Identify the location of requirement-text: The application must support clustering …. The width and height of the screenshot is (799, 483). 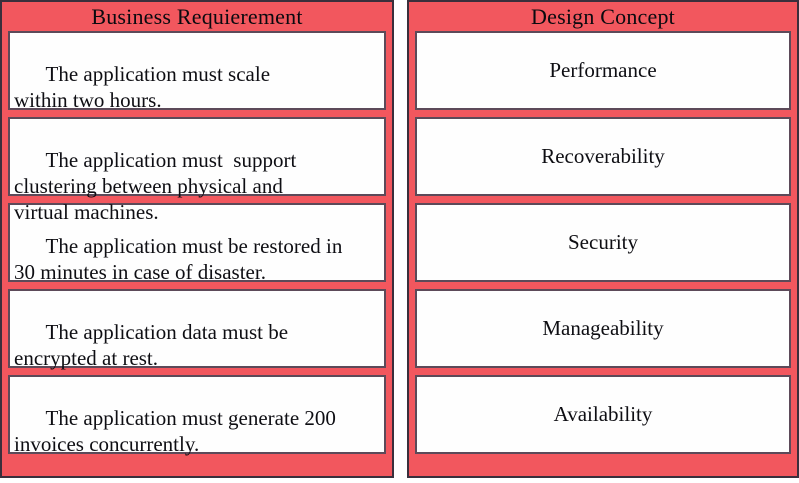
(155, 186).